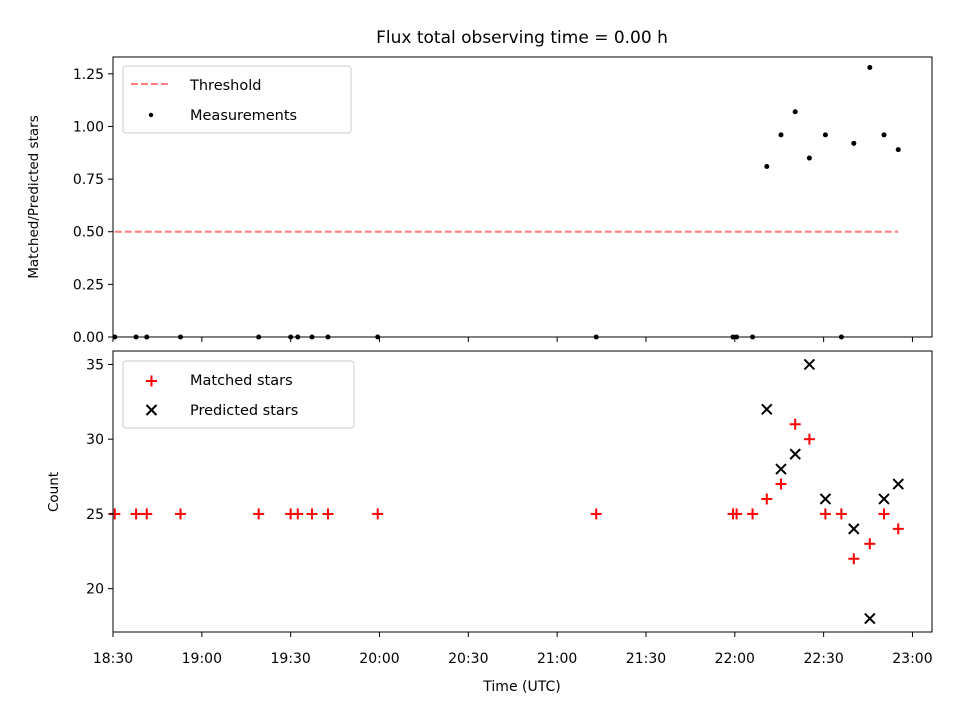 This screenshot has width=960, height=720. What do you see at coordinates (832, 491) in the screenshot?
I see `predicted-stars-points` at bounding box center [832, 491].